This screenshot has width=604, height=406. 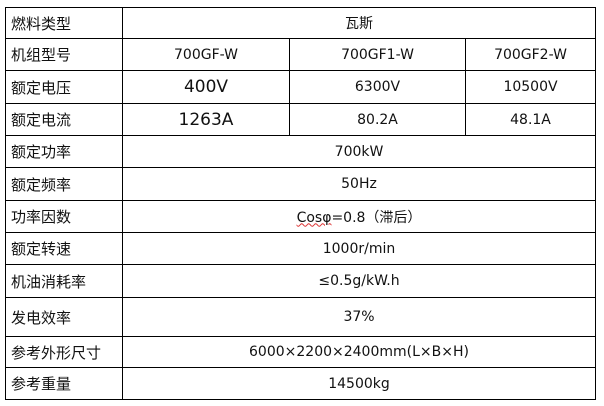 I want to click on row-label: 参考重量, so click(x=64, y=383).